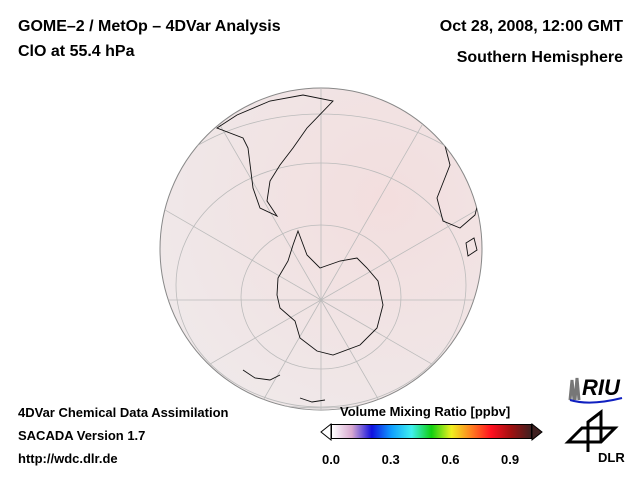 The image size is (640, 480). Describe the element at coordinates (149, 26) in the screenshot. I see `title-line1: GOME–2 / MetOp – 4DVar Analysis` at that location.